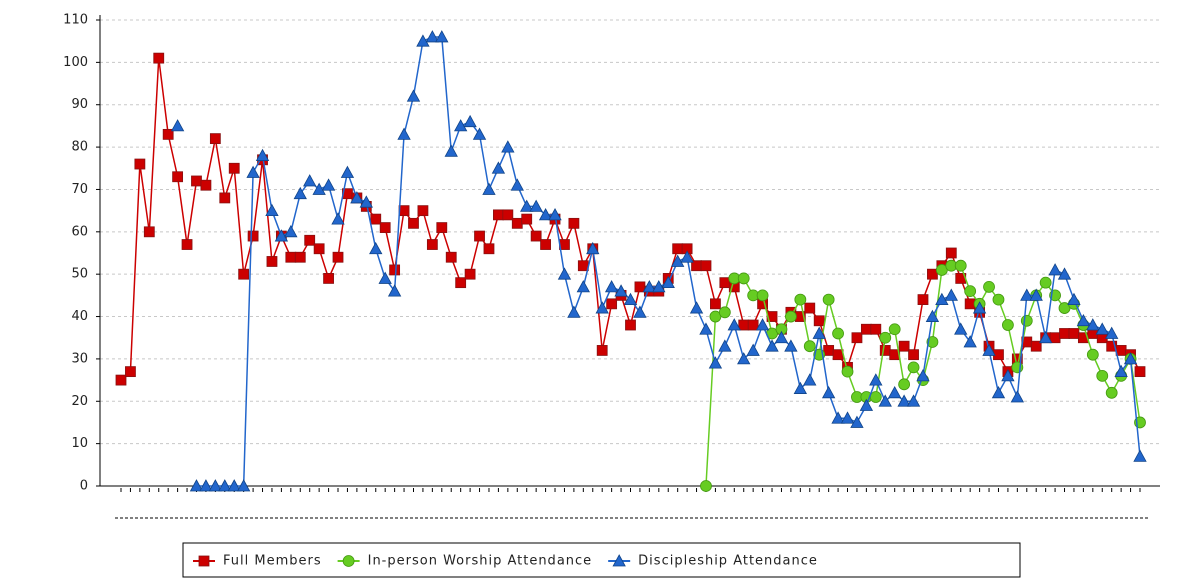 This screenshot has height=578, width=1191. What do you see at coordinates (79, 189) in the screenshot?
I see `y-tick-label: 70` at bounding box center [79, 189].